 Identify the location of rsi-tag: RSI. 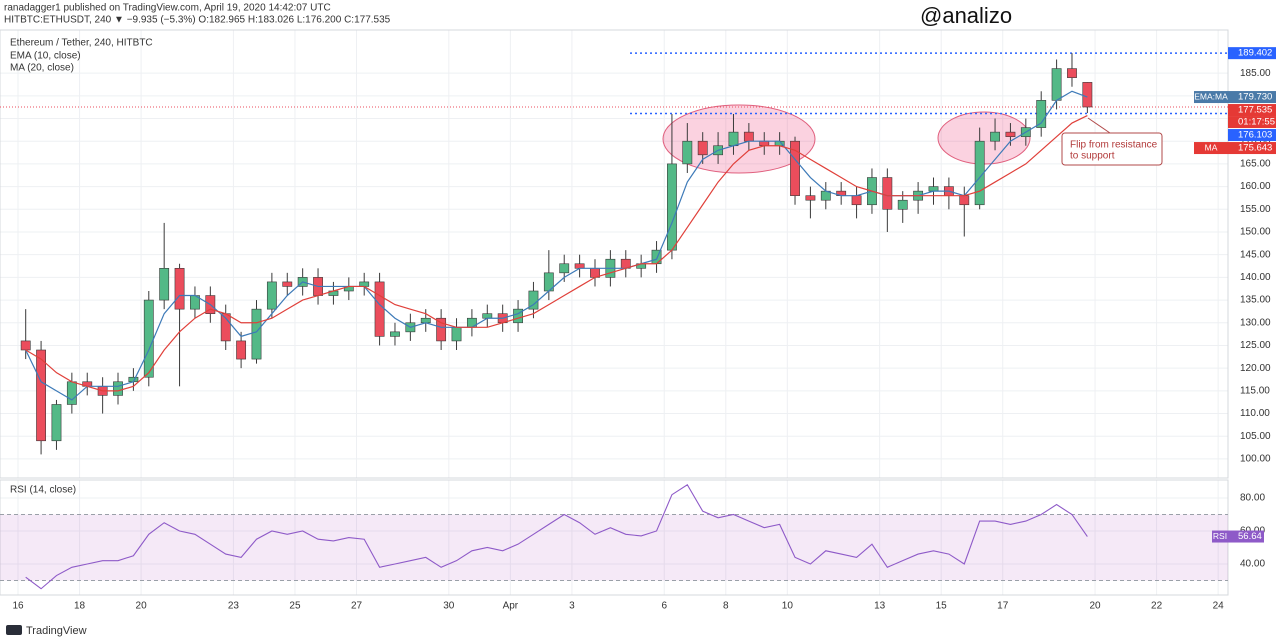
(1220, 536).